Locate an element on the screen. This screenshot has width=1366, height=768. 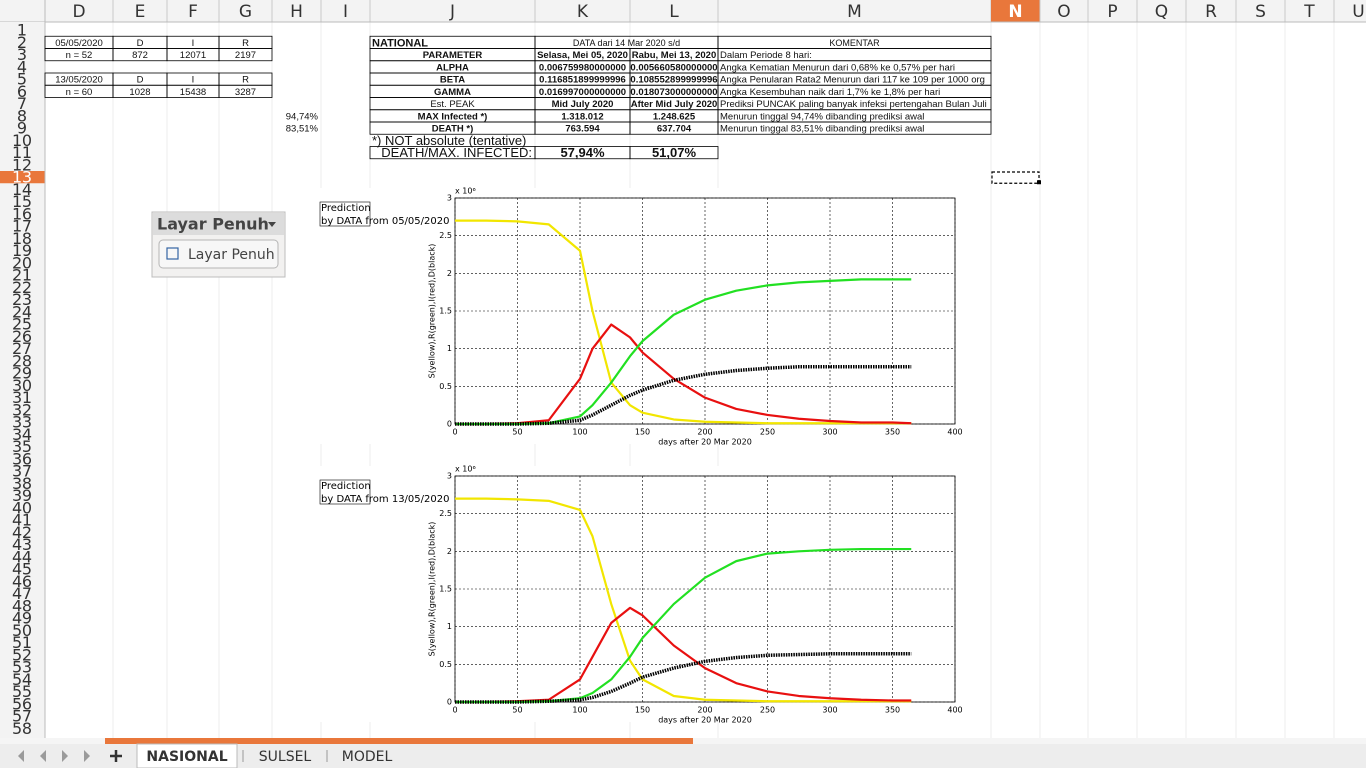
horizontal-scrollbar-thumb is located at coordinates (399, 741).